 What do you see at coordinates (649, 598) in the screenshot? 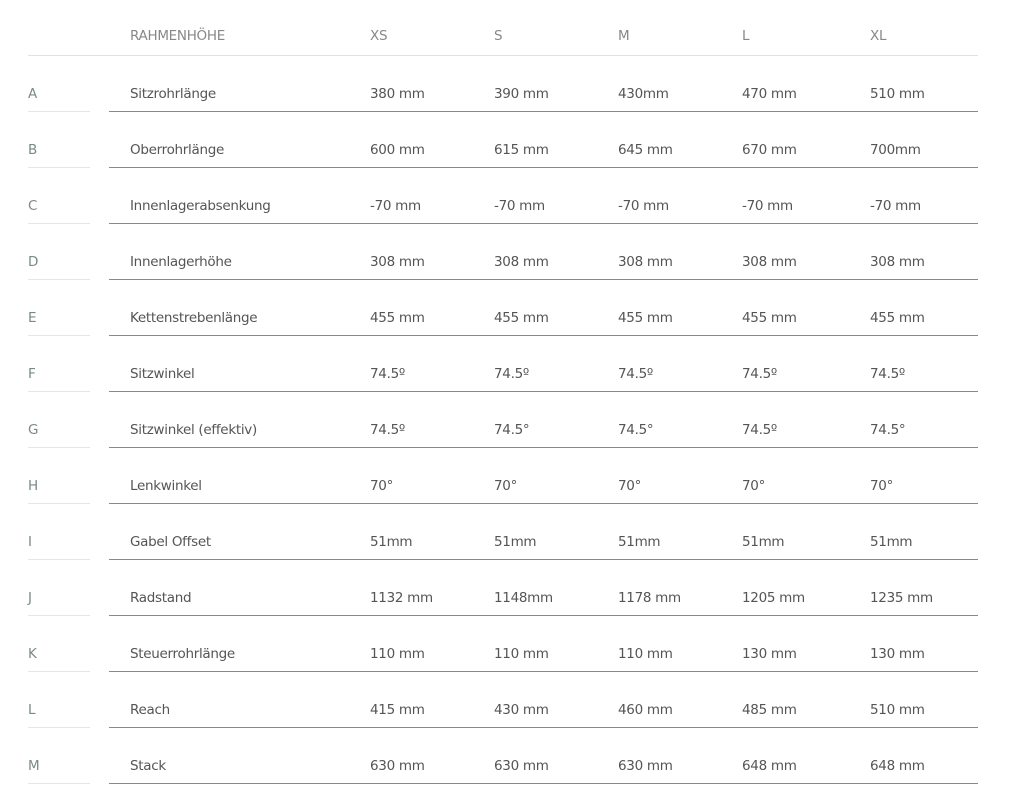
I see `row-value: 1178 mm` at bounding box center [649, 598].